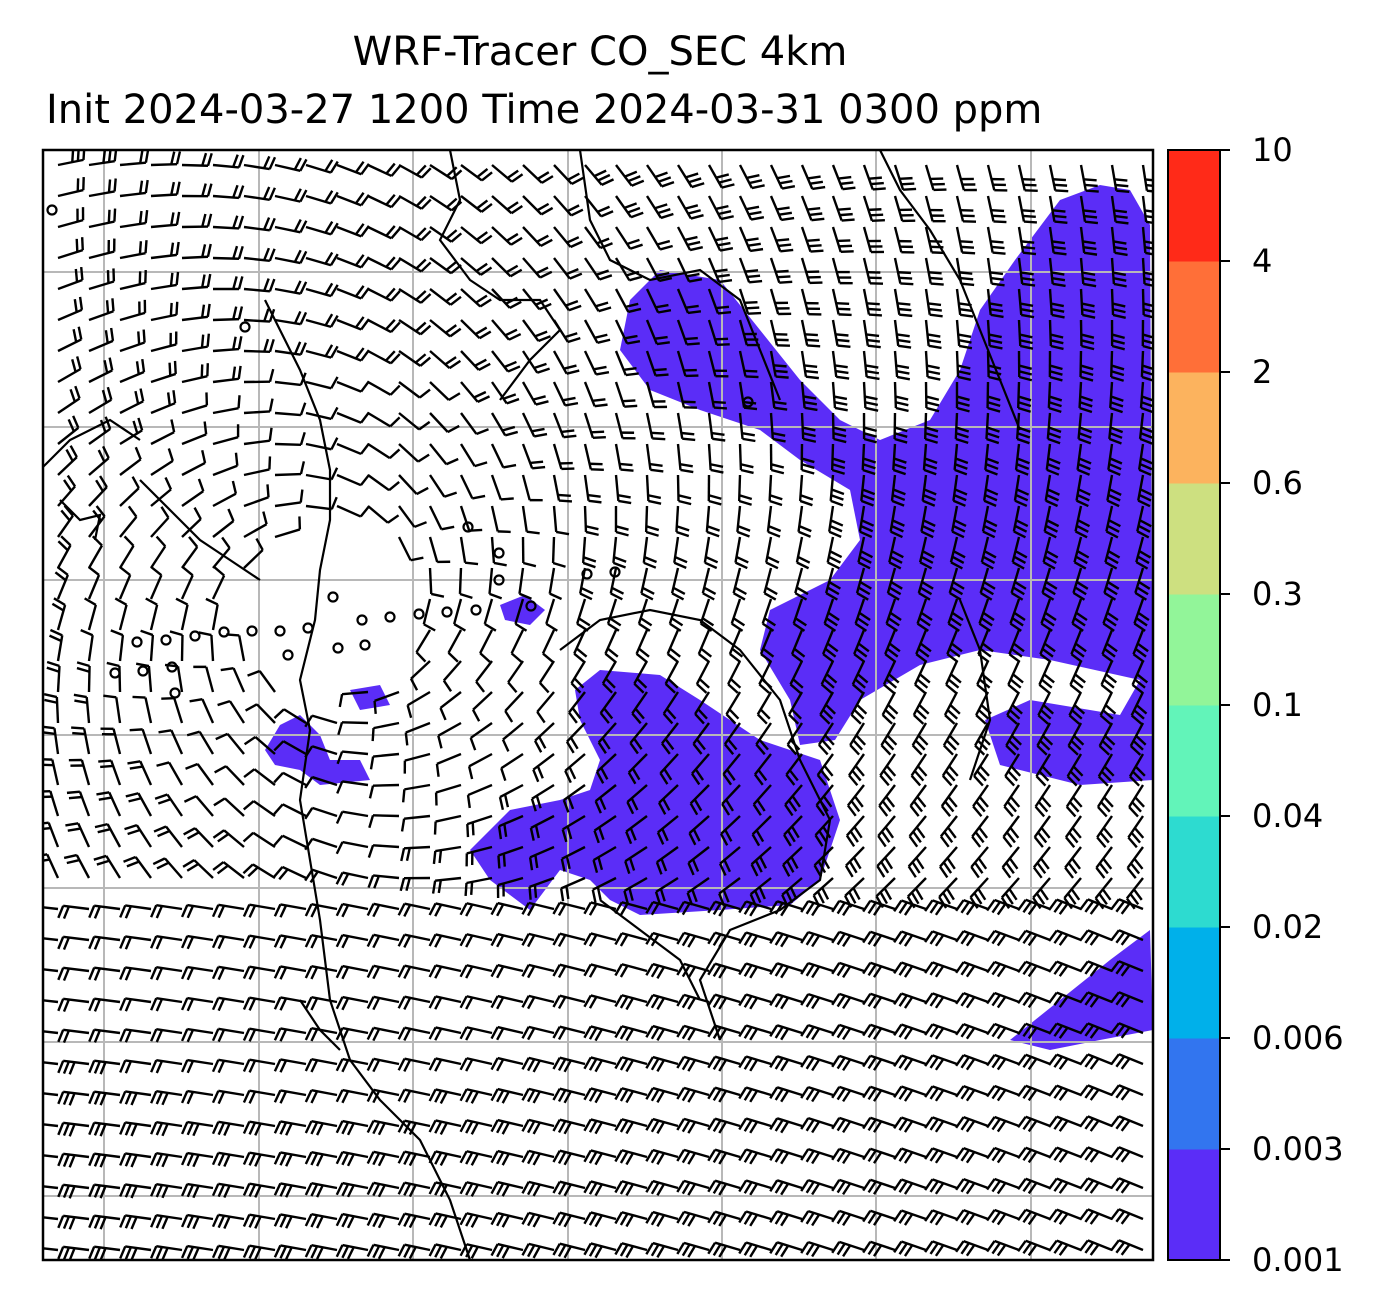 This screenshot has width=1400, height=1313. I want to click on tracer-plume-southeast, so click(1081, 990).